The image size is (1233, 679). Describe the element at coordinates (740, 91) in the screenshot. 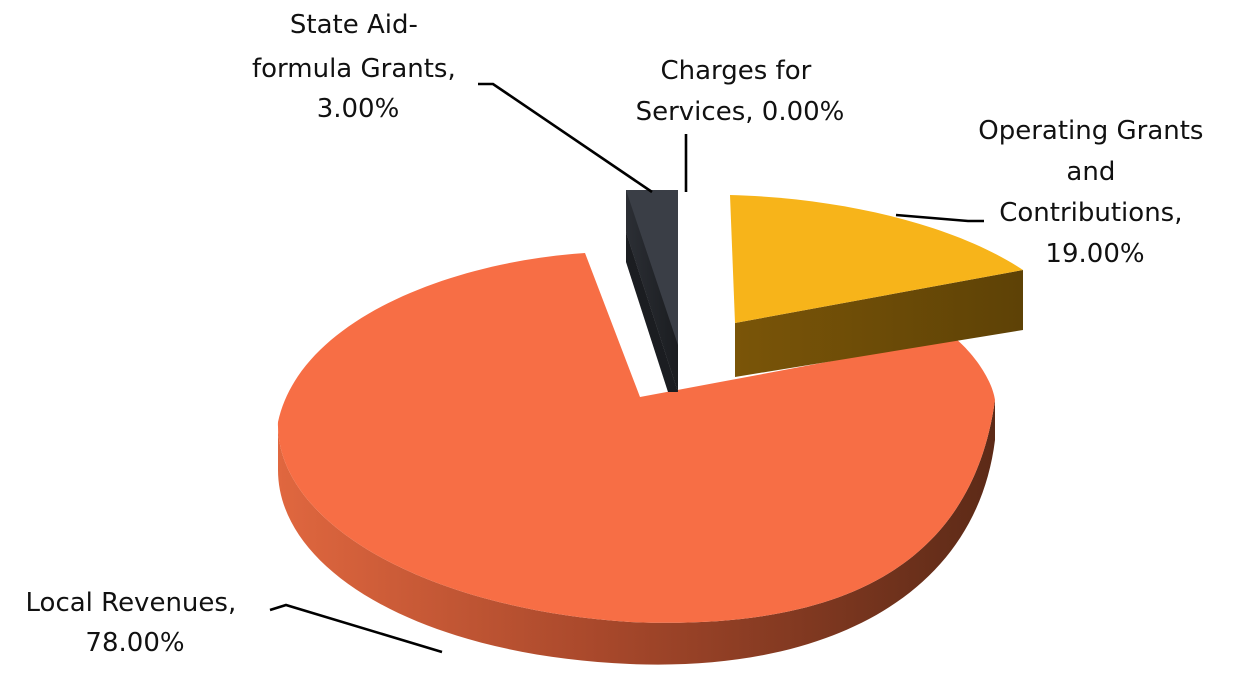

I see `label-charges-for-services: Charges for Services, 0.00%` at that location.